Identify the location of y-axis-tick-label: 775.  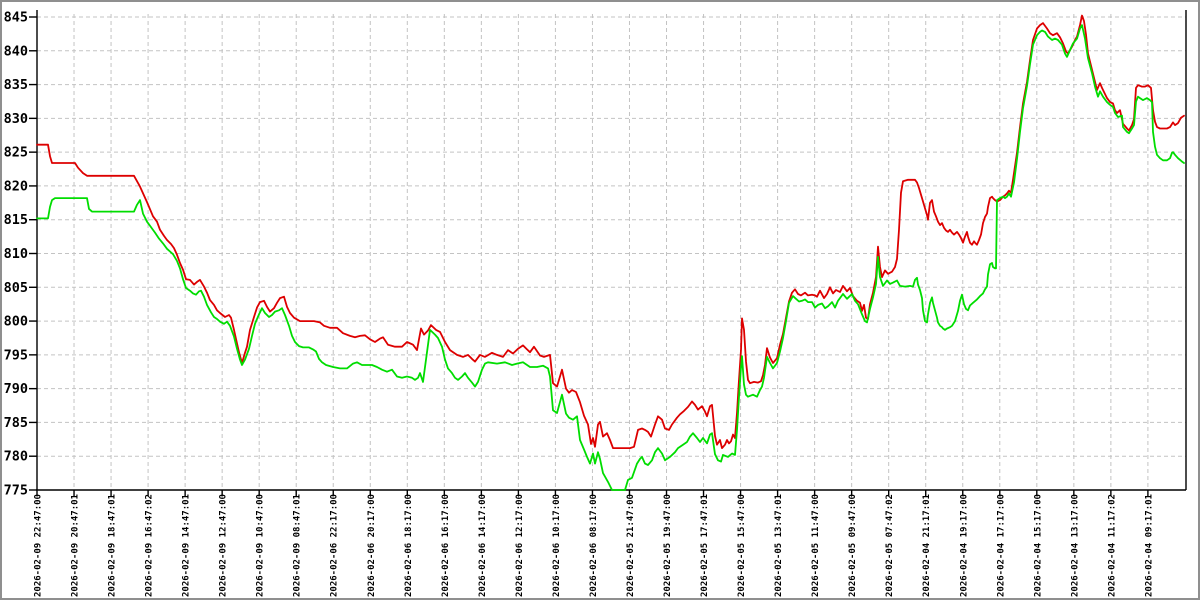
(16, 490).